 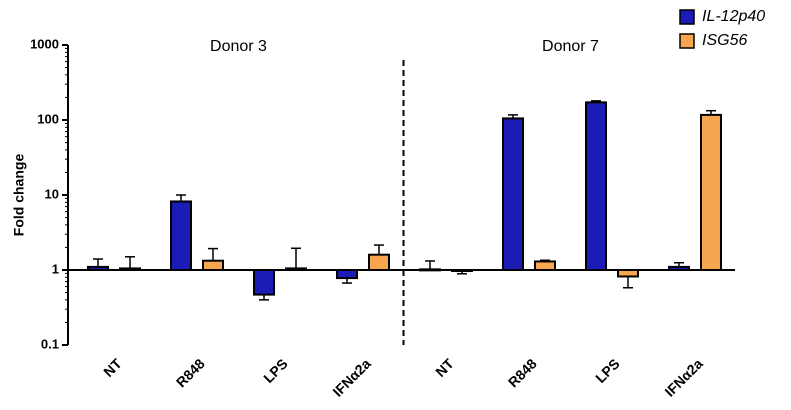 I want to click on y-tick-label: 10, so click(x=52, y=193).